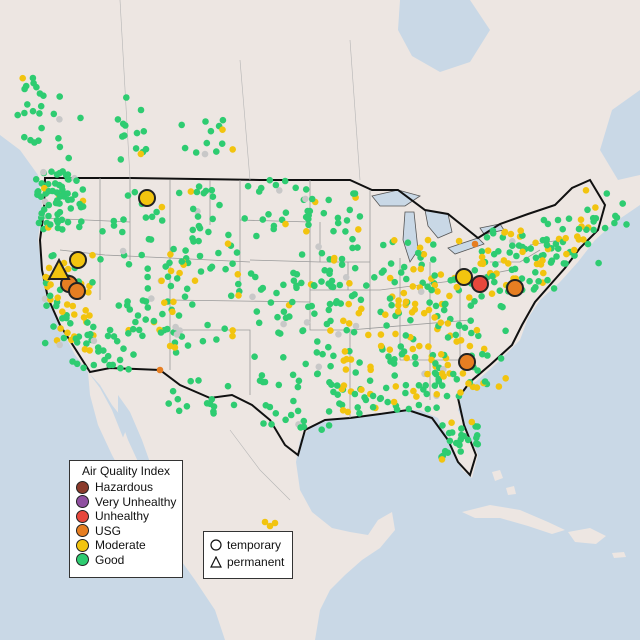  What do you see at coordinates (108, 530) in the screenshot?
I see `legend-label: USG` at bounding box center [108, 530].